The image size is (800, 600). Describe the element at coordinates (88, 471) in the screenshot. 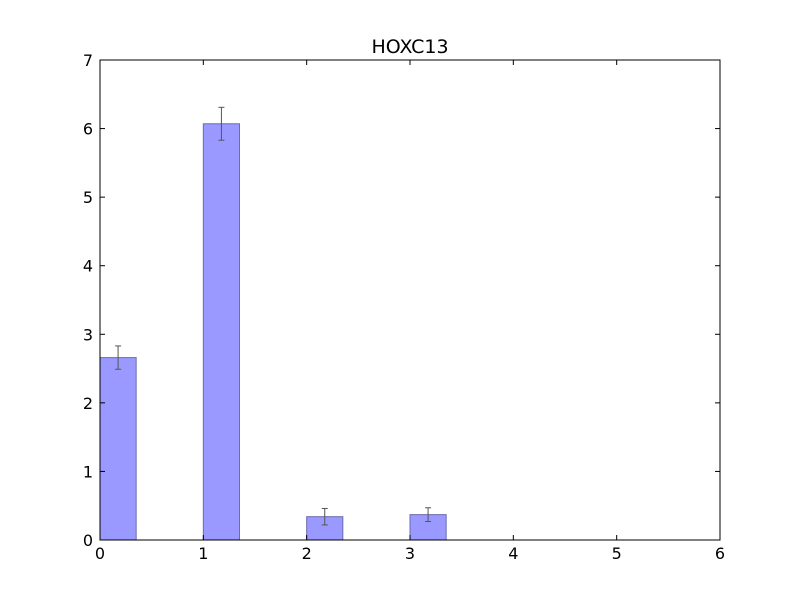

I see `y-tick-label-1: 1` at that location.